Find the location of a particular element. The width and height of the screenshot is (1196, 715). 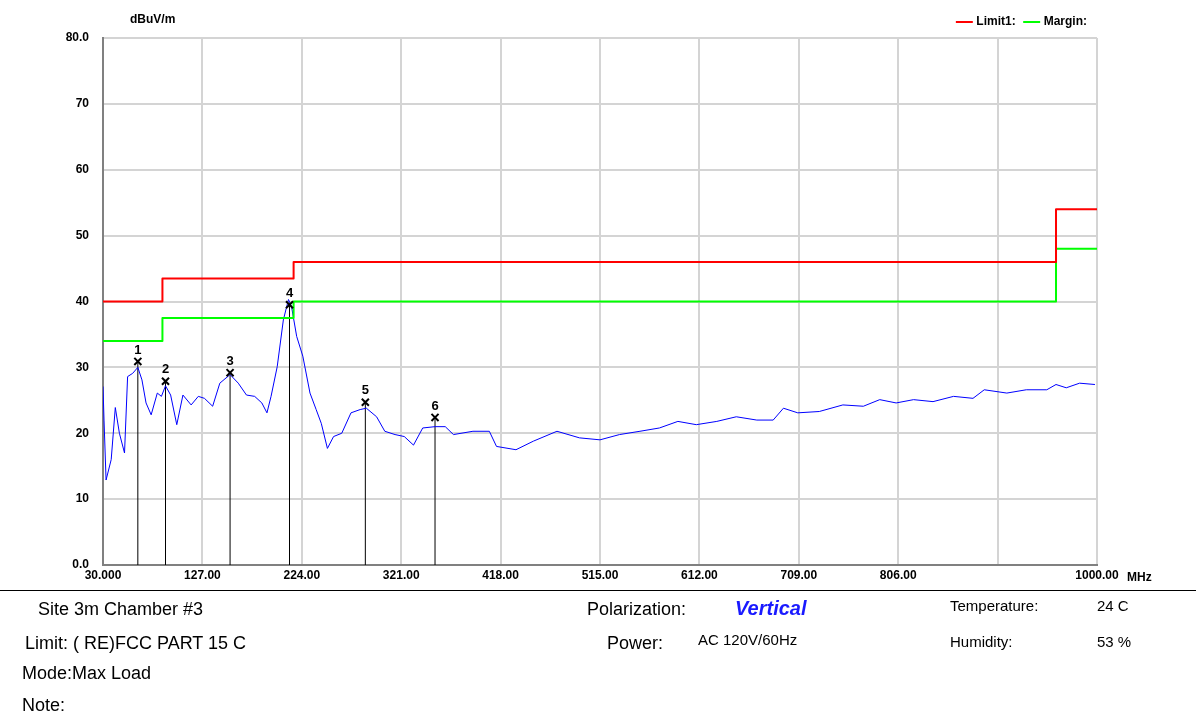

x-tick-label: 515.00 is located at coordinates (600, 574).